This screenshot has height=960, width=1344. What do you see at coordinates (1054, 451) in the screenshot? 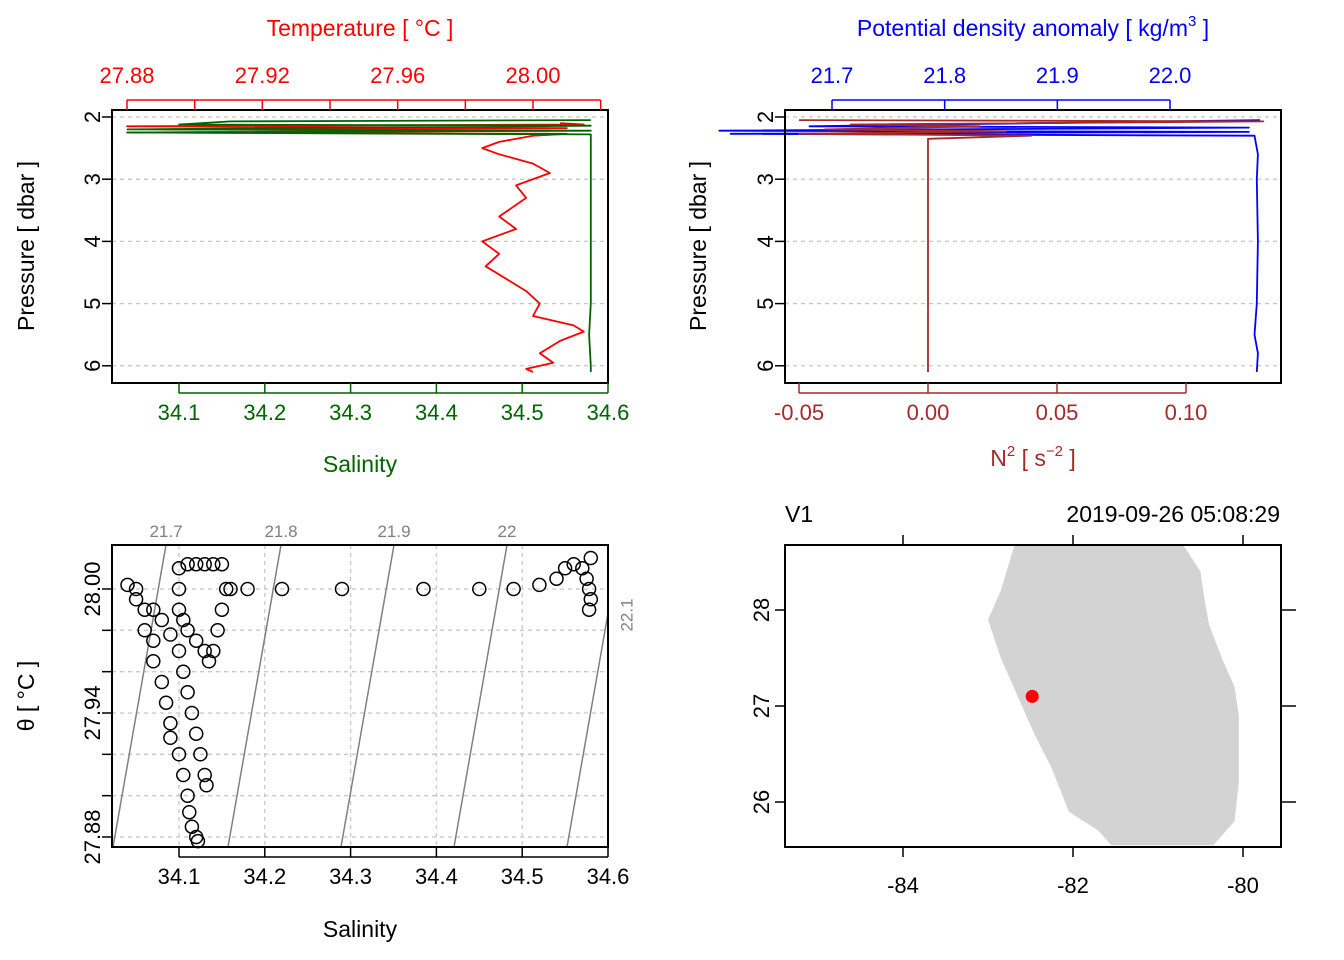
I see `x-axis-title-superscript: −2` at bounding box center [1054, 451].